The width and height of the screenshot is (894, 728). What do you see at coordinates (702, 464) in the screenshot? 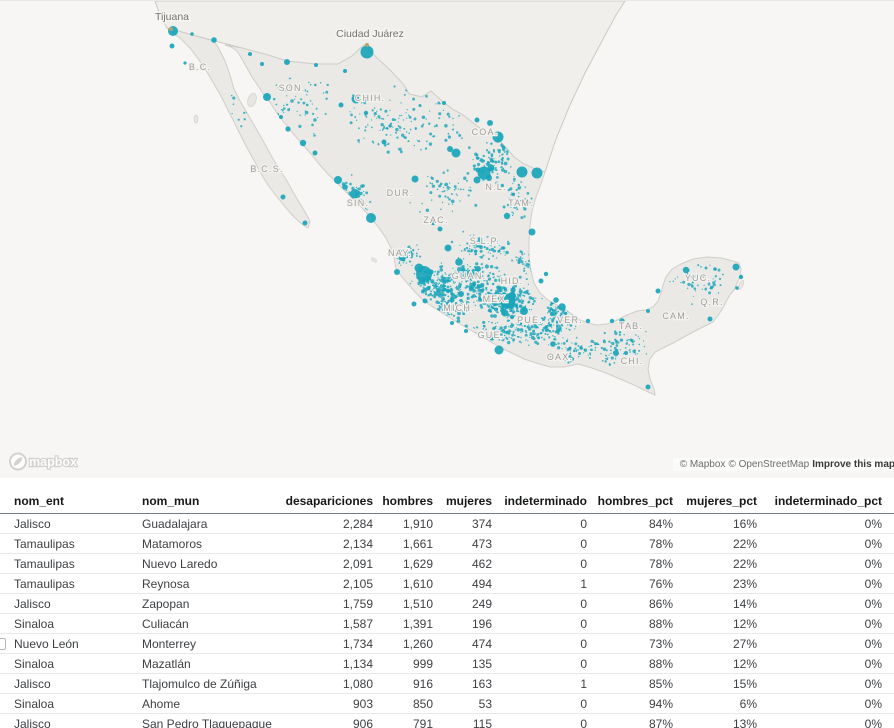
I see `attribution-mapbox-link: © Mapbox` at bounding box center [702, 464].